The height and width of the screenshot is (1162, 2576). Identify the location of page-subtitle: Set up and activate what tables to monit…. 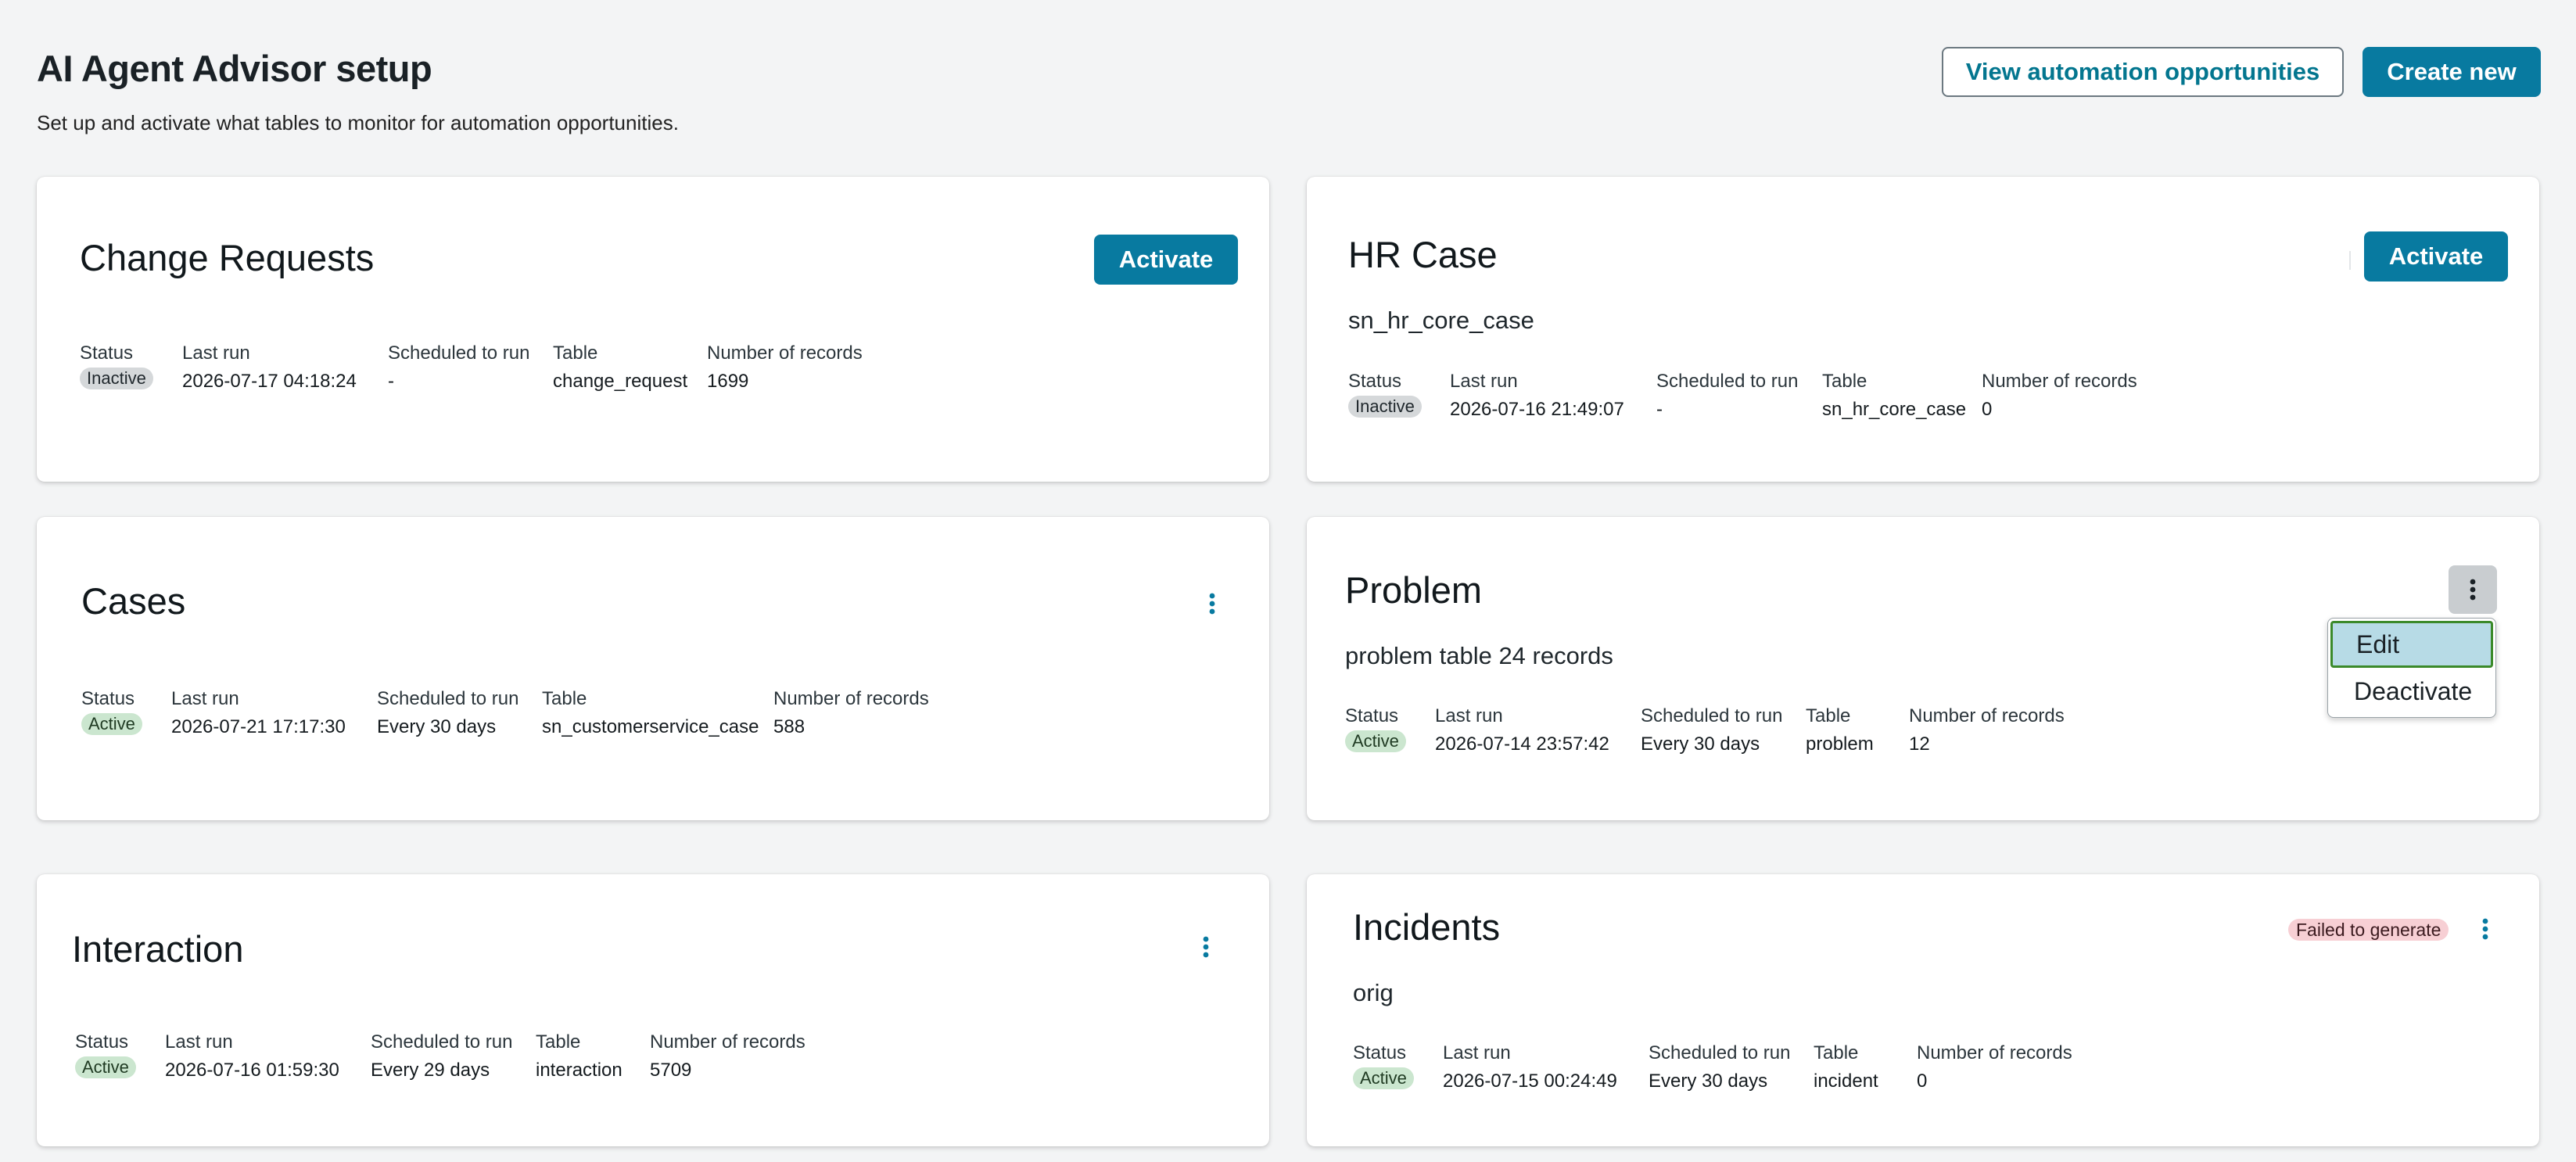
(358, 122).